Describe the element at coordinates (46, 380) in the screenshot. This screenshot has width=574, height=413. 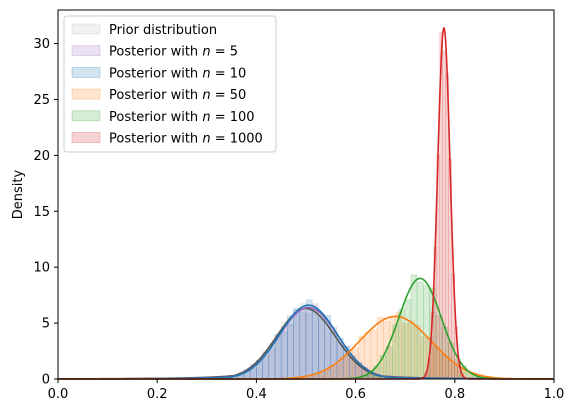
I see `y-tick-label: 0` at that location.